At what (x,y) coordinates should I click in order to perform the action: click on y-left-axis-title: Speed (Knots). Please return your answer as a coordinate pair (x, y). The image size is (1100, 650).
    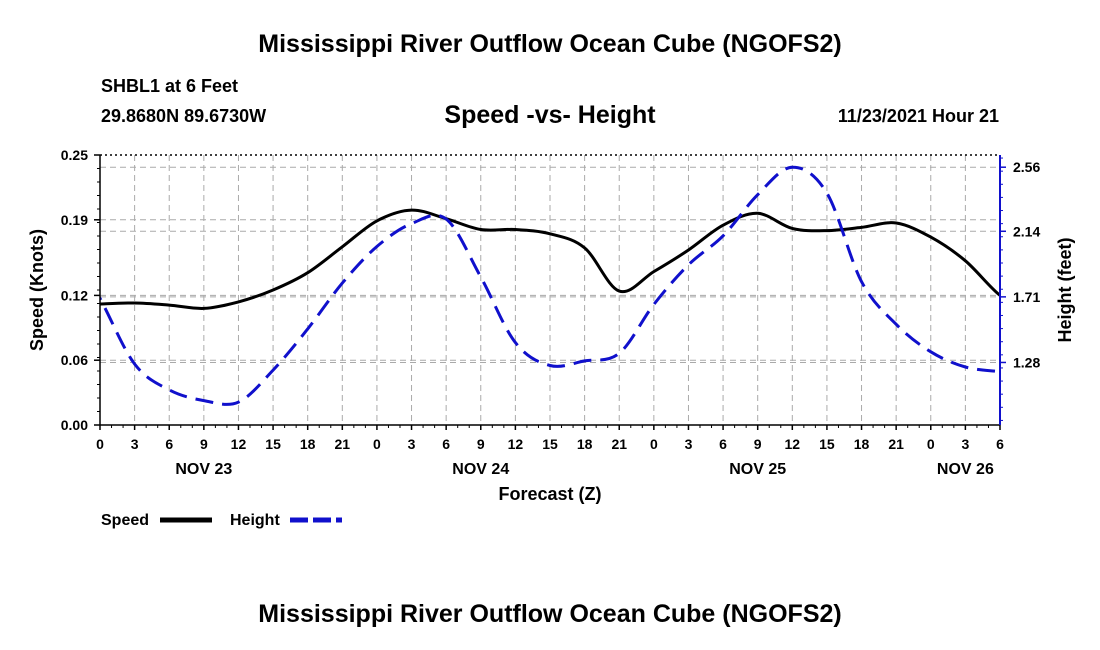
    Looking at the image, I should click on (37, 290).